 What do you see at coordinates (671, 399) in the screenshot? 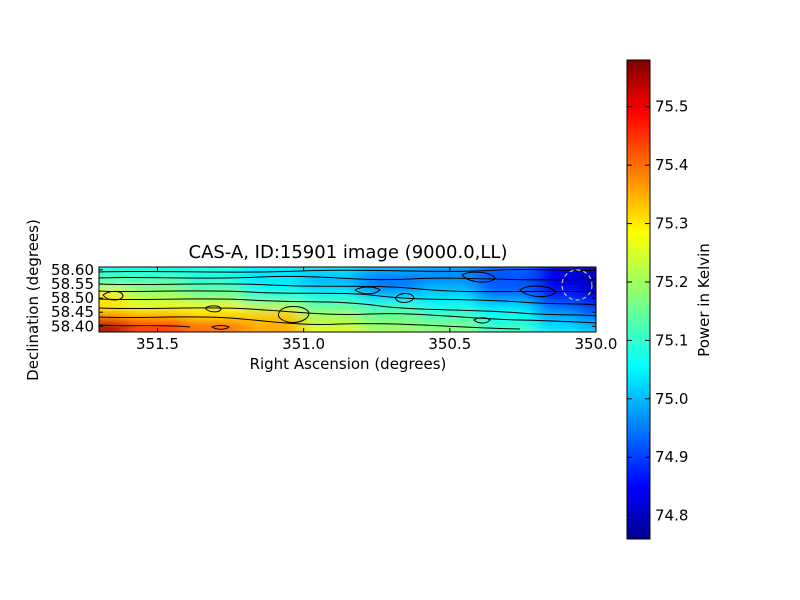
I see `colorbar-tick-label: 75.0` at bounding box center [671, 399].